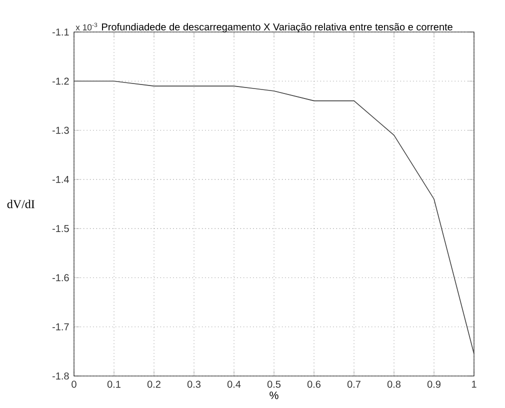 This screenshot has height=408, width=505. I want to click on x-tick-label: 0.7, so click(353, 384).